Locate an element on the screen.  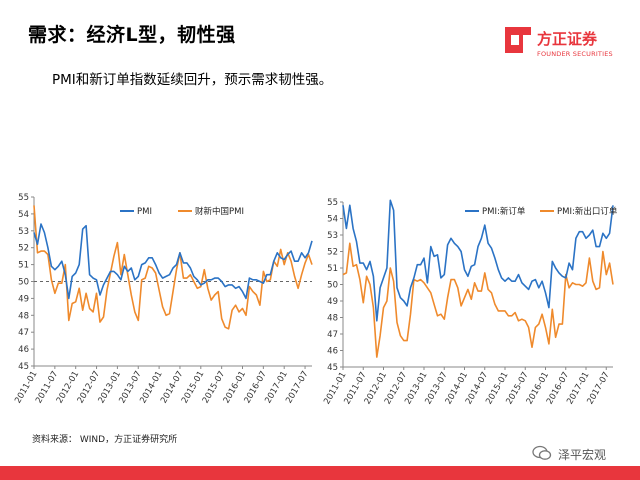
data-source-note: 资料来源： WIND，方正证券研究所 is located at coordinates (105, 440).